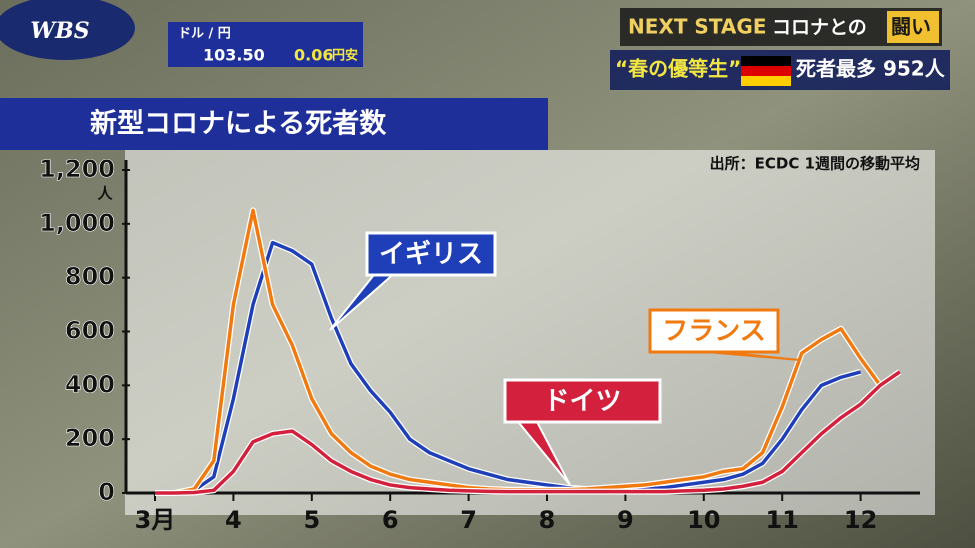 Image resolution: width=975 pixels, height=548 pixels. What do you see at coordinates (77, 169) in the screenshot?
I see `y-tick-label: 1,200` at bounding box center [77, 169].